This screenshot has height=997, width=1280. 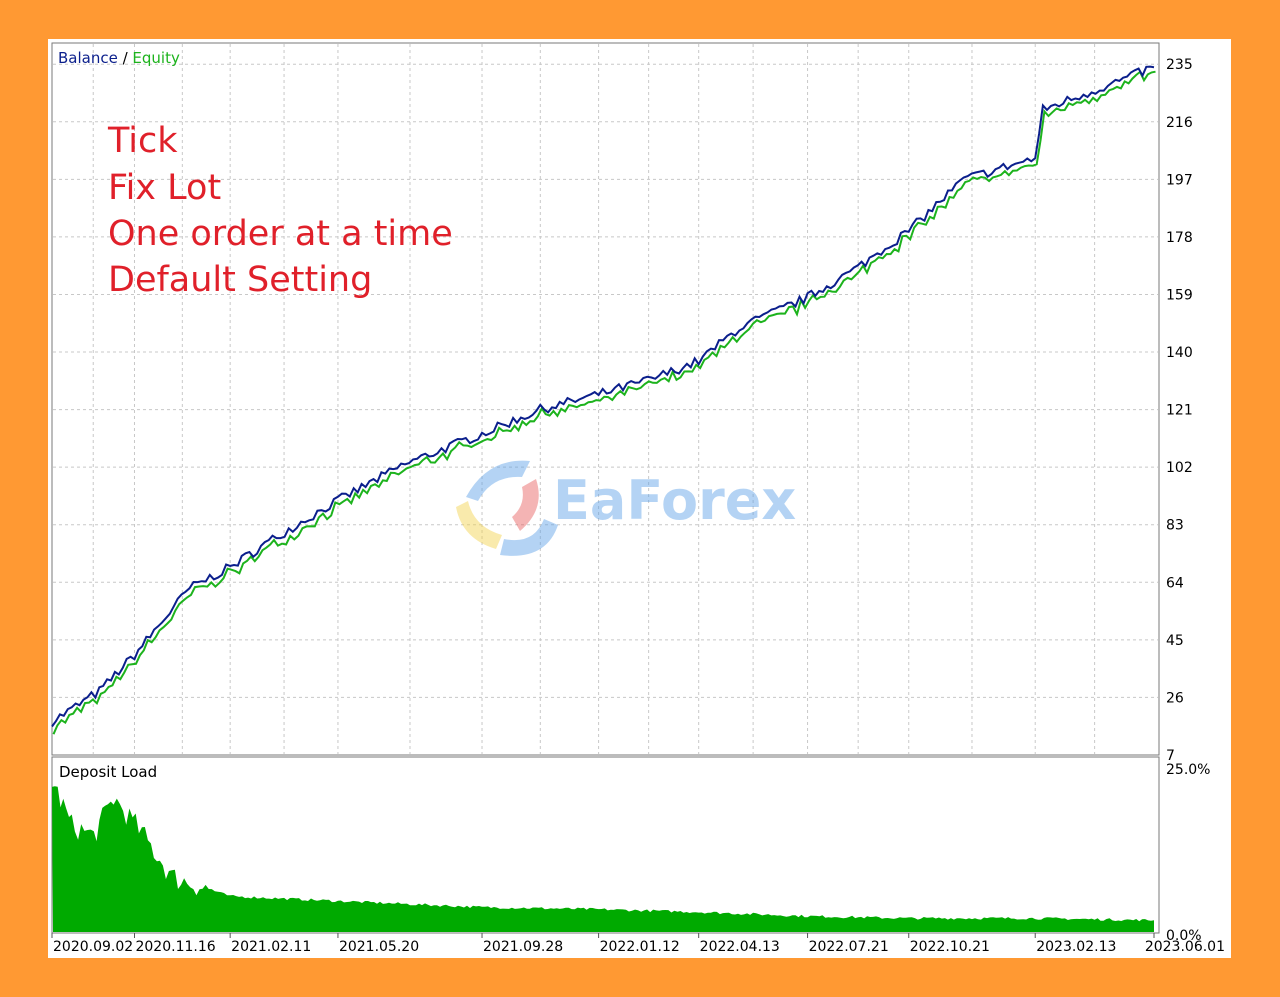 I want to click on y-tick-label: 64, so click(x=1175, y=583).